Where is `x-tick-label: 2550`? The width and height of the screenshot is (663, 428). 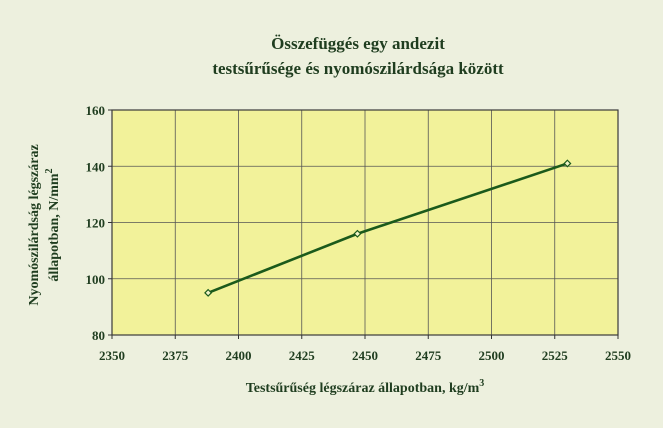 x-tick-label: 2550 is located at coordinates (618, 355).